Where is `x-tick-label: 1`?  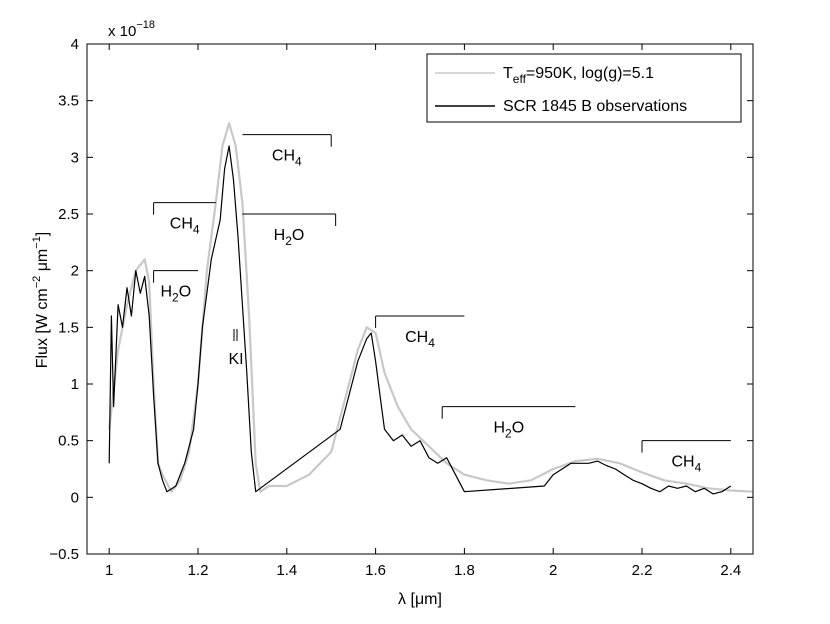 x-tick-label: 1 is located at coordinates (109, 570).